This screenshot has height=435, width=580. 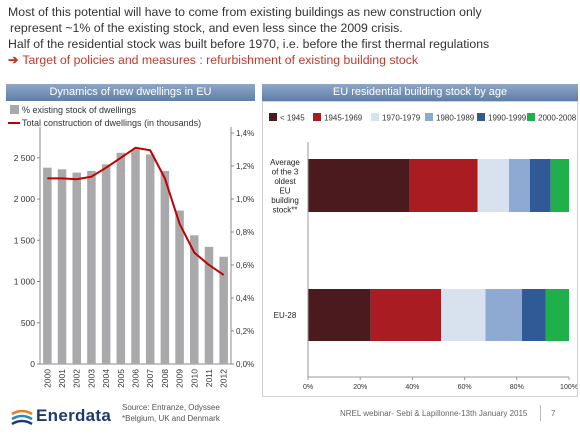 I want to click on bar-existing-stock-2009, so click(x=179, y=287).